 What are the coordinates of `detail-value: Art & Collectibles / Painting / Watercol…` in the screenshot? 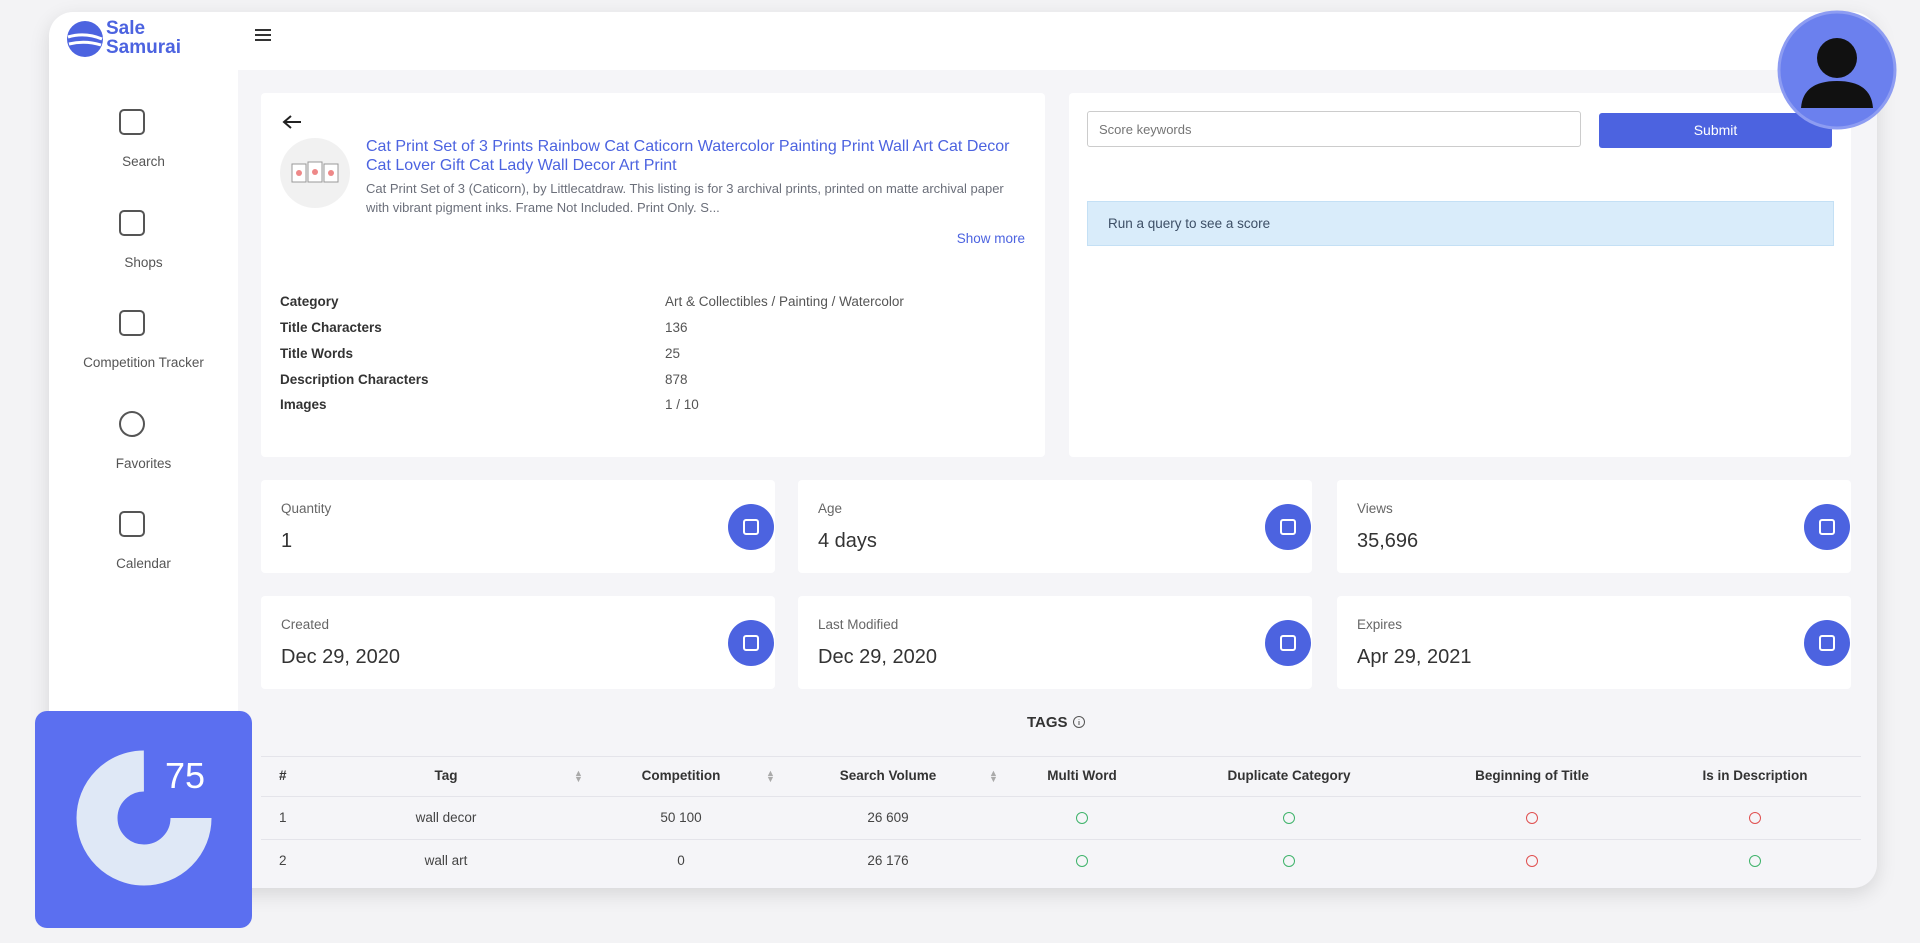 It's located at (784, 301).